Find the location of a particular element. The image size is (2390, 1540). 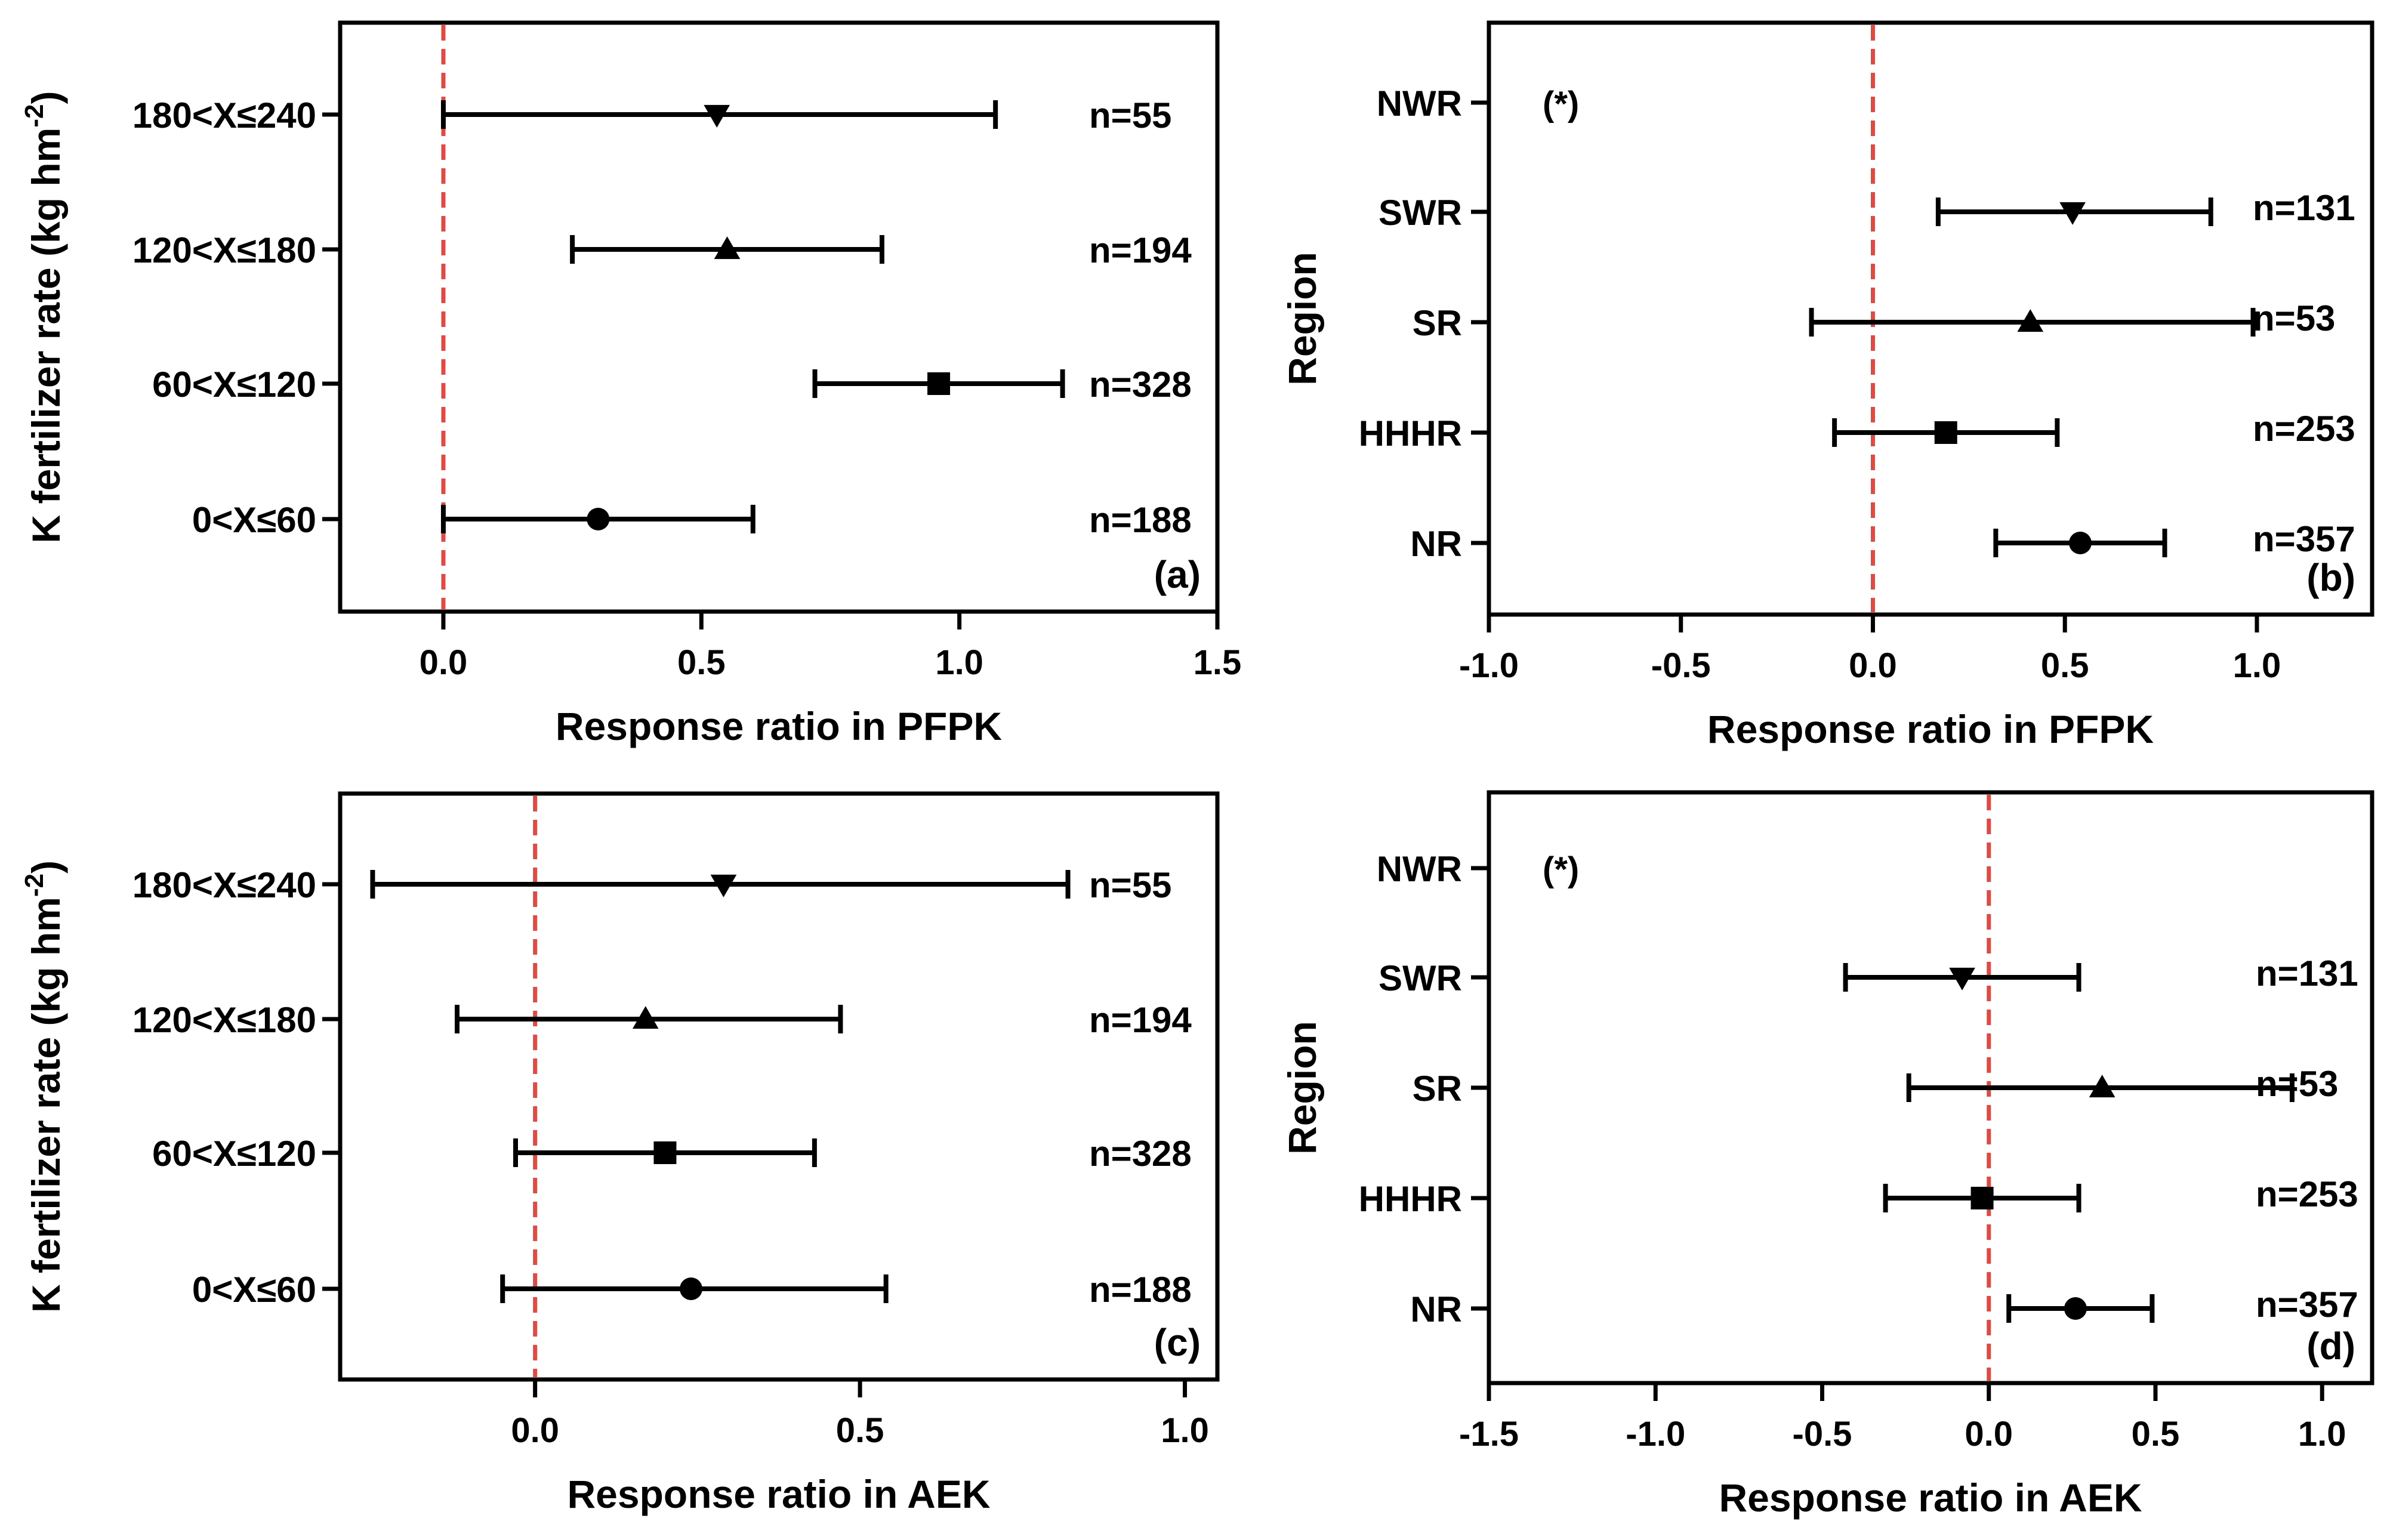

x-axis-label: Response ratio in PFPK is located at coordinates (779, 726).